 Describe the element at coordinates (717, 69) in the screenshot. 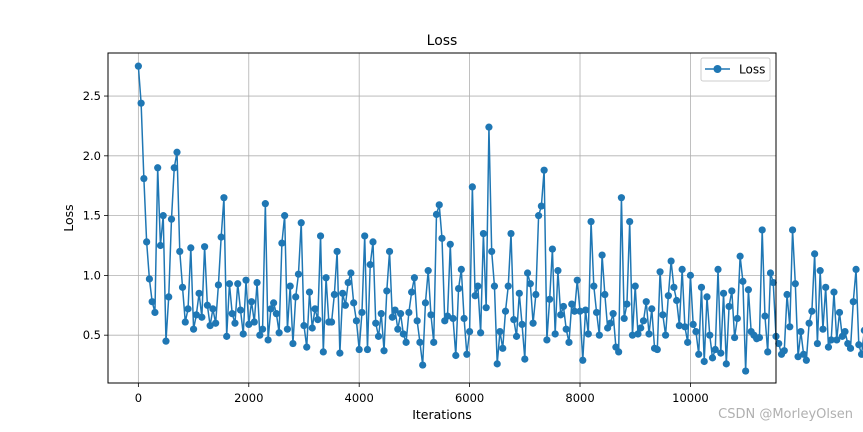

I see `legend-marker-swatch` at that location.